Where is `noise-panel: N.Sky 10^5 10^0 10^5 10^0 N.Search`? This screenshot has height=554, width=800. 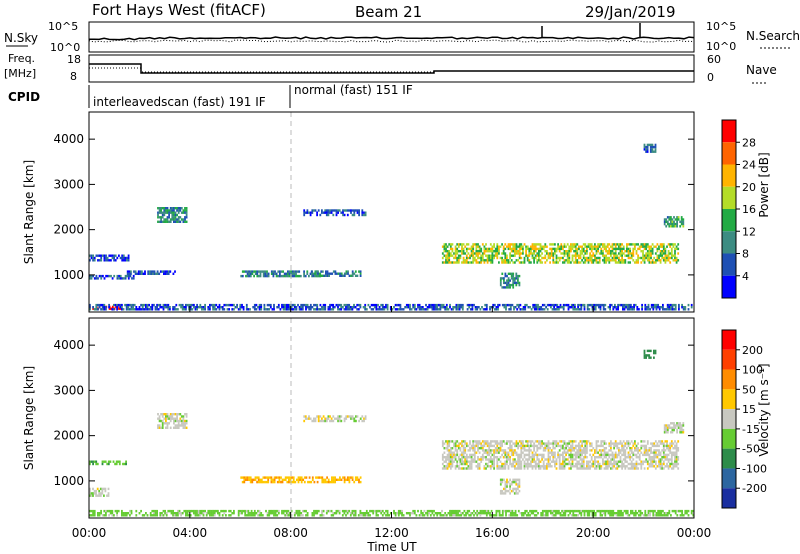 noise-panel: N.Sky 10^5 10^0 10^5 10^0 N.Search is located at coordinates (402, 37).